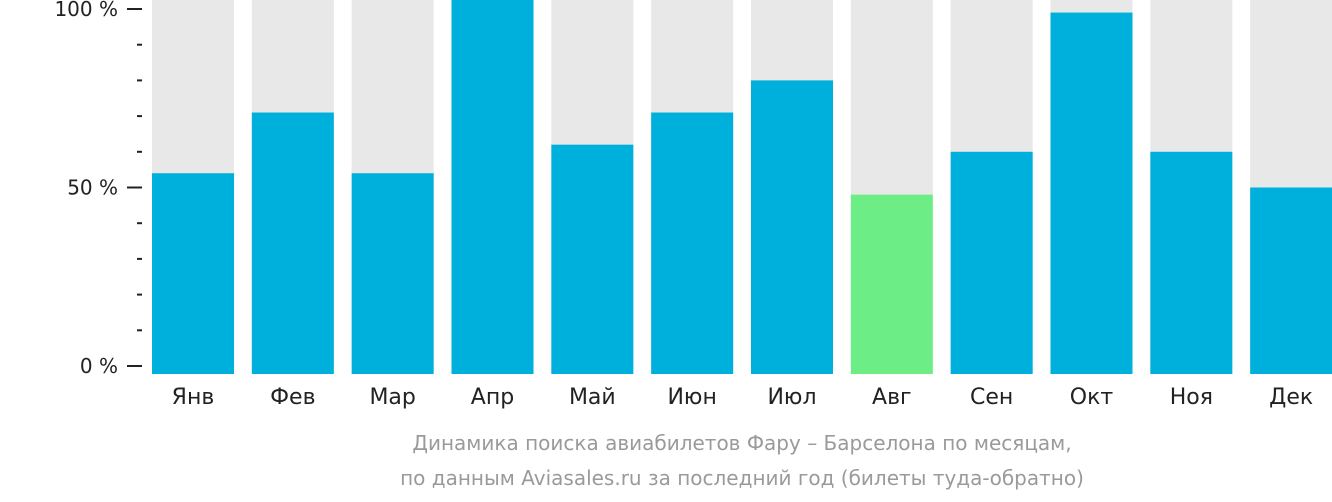 The width and height of the screenshot is (1332, 502). What do you see at coordinates (1291, 397) in the screenshot?
I see `x-tick-label: Дек` at bounding box center [1291, 397].